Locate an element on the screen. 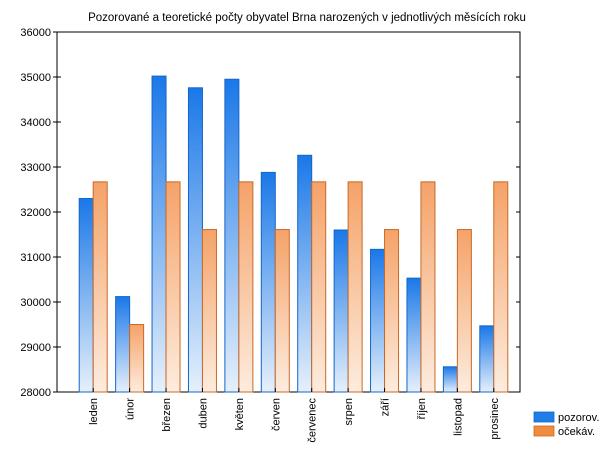 The height and width of the screenshot is (451, 600). x-category-label: květen is located at coordinates (240, 414).